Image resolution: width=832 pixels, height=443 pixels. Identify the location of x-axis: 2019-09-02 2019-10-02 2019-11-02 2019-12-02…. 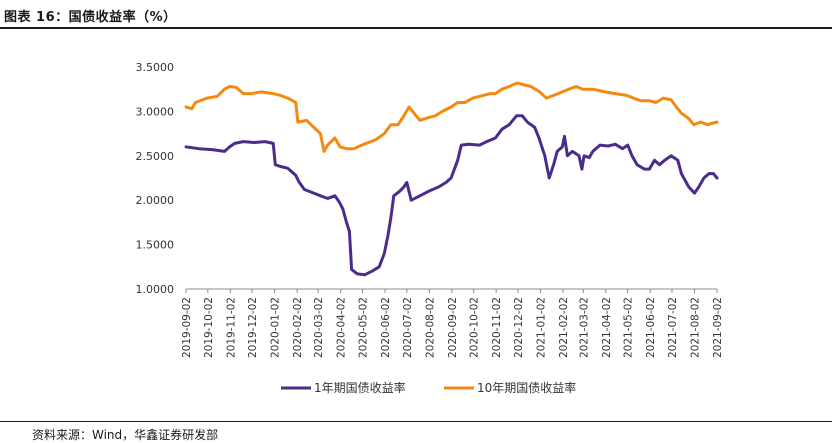
(452, 323).